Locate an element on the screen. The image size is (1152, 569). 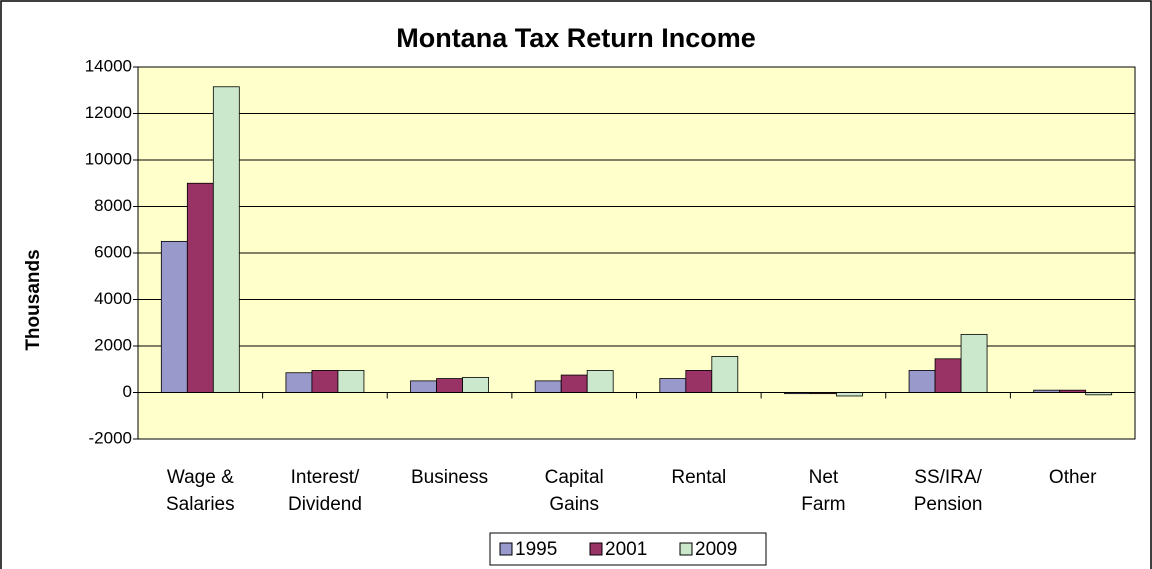
legend-label: 1995 is located at coordinates (536, 549).